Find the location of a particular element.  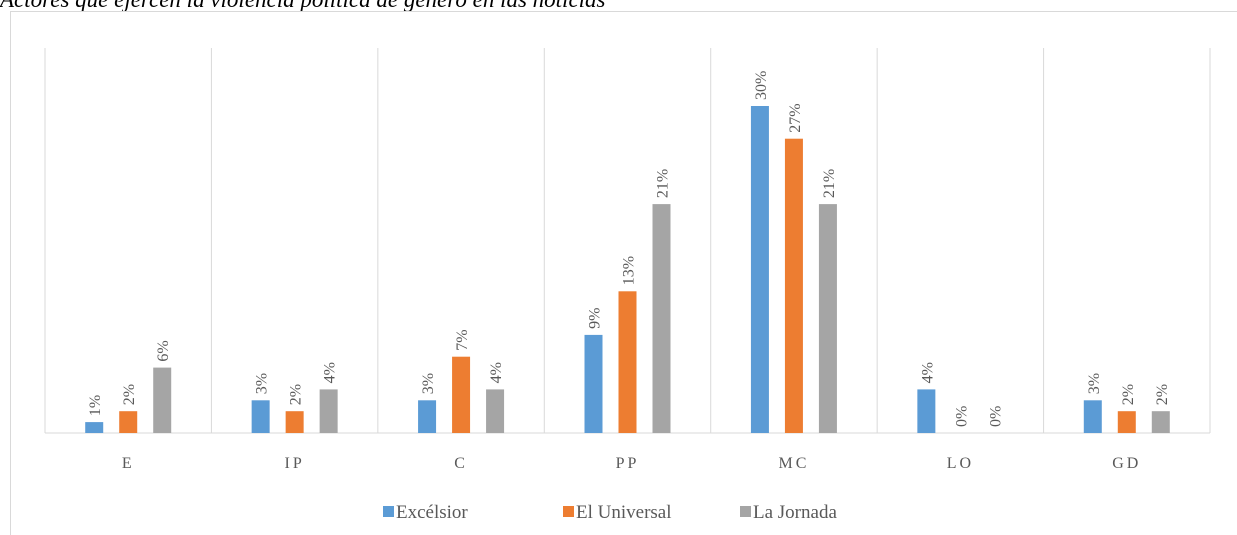

legend-entry: El Universal is located at coordinates (624, 512).